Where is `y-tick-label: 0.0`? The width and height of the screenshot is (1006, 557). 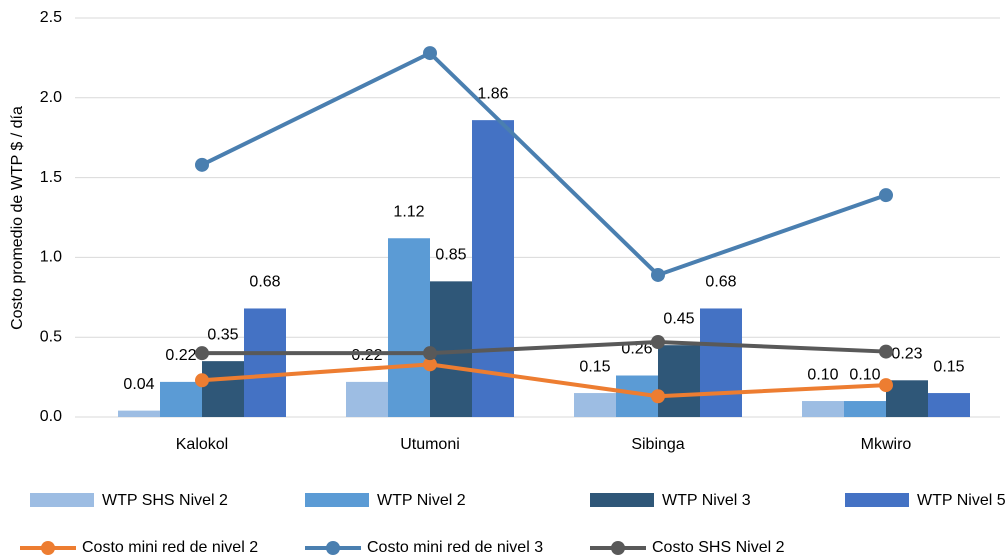 y-tick-label: 0.0 is located at coordinates (51, 416).